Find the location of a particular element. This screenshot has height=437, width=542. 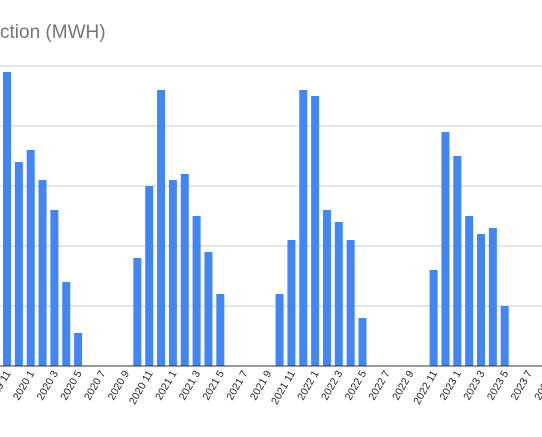

x-tick-label: 2023 5 is located at coordinates (498, 385).